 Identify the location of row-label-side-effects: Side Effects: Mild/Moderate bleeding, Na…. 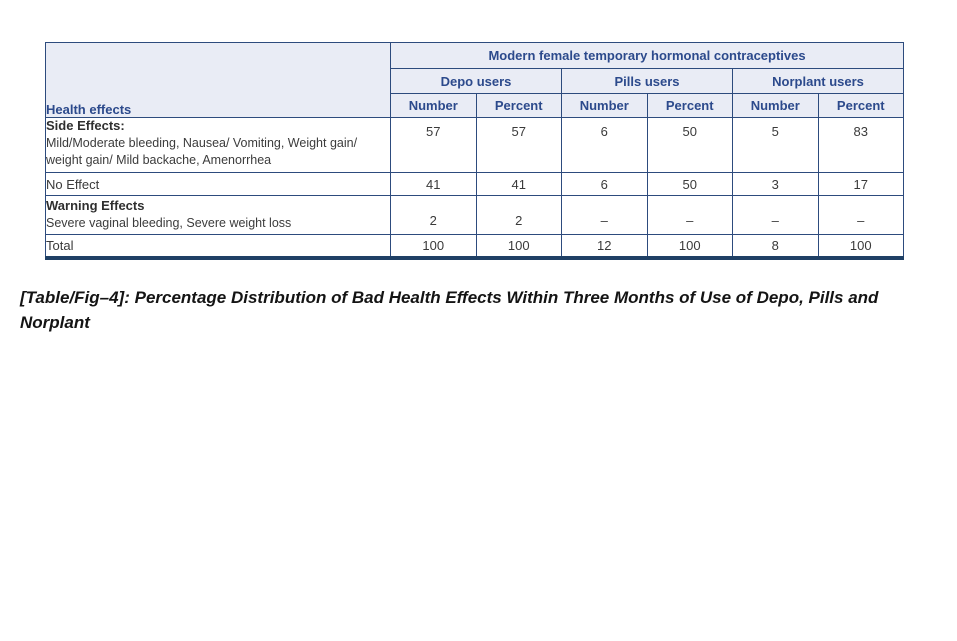
(218, 145).